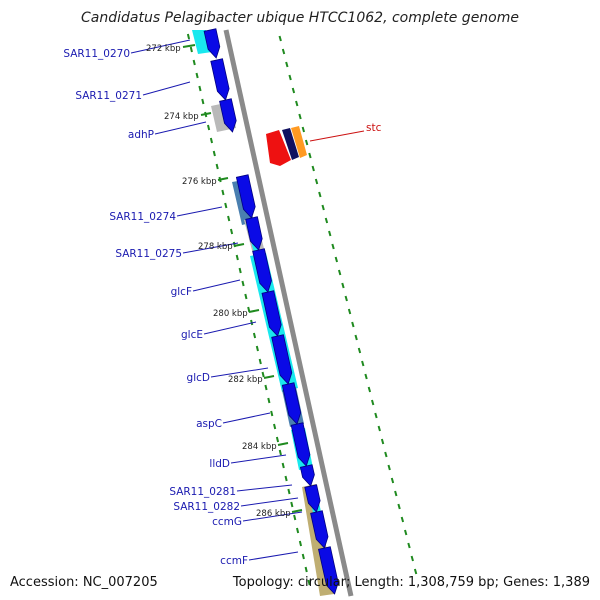 This screenshot has width=600, height=600. What do you see at coordinates (278, 148) in the screenshot?
I see `stc-red-block` at bounding box center [278, 148].